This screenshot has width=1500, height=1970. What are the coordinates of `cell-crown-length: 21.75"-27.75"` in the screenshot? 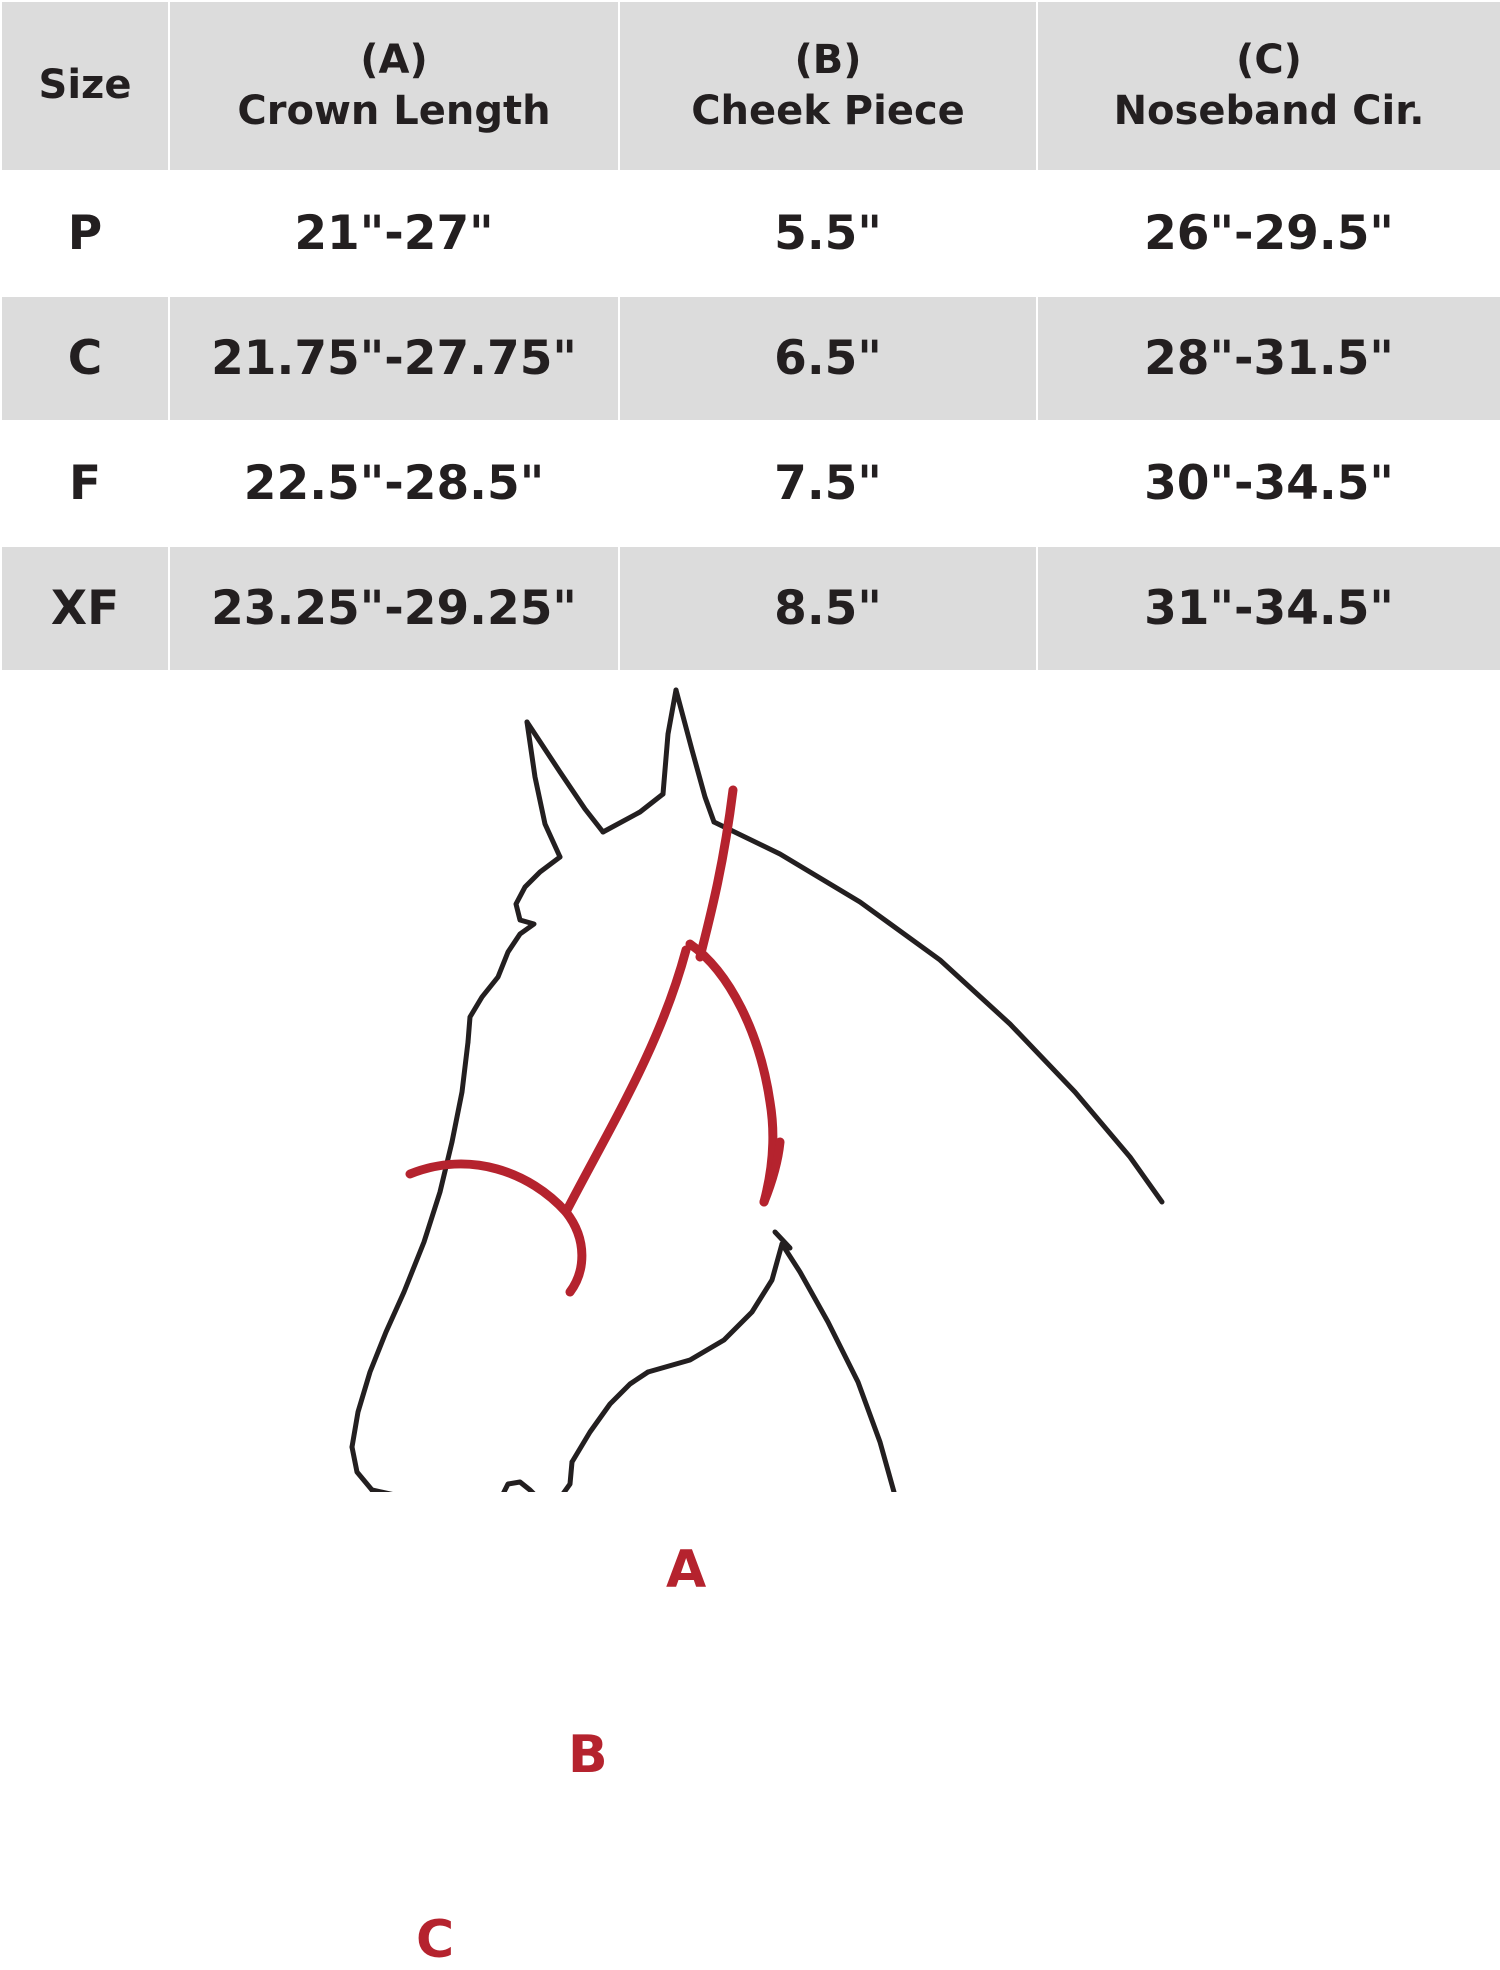 It's located at (394, 358).